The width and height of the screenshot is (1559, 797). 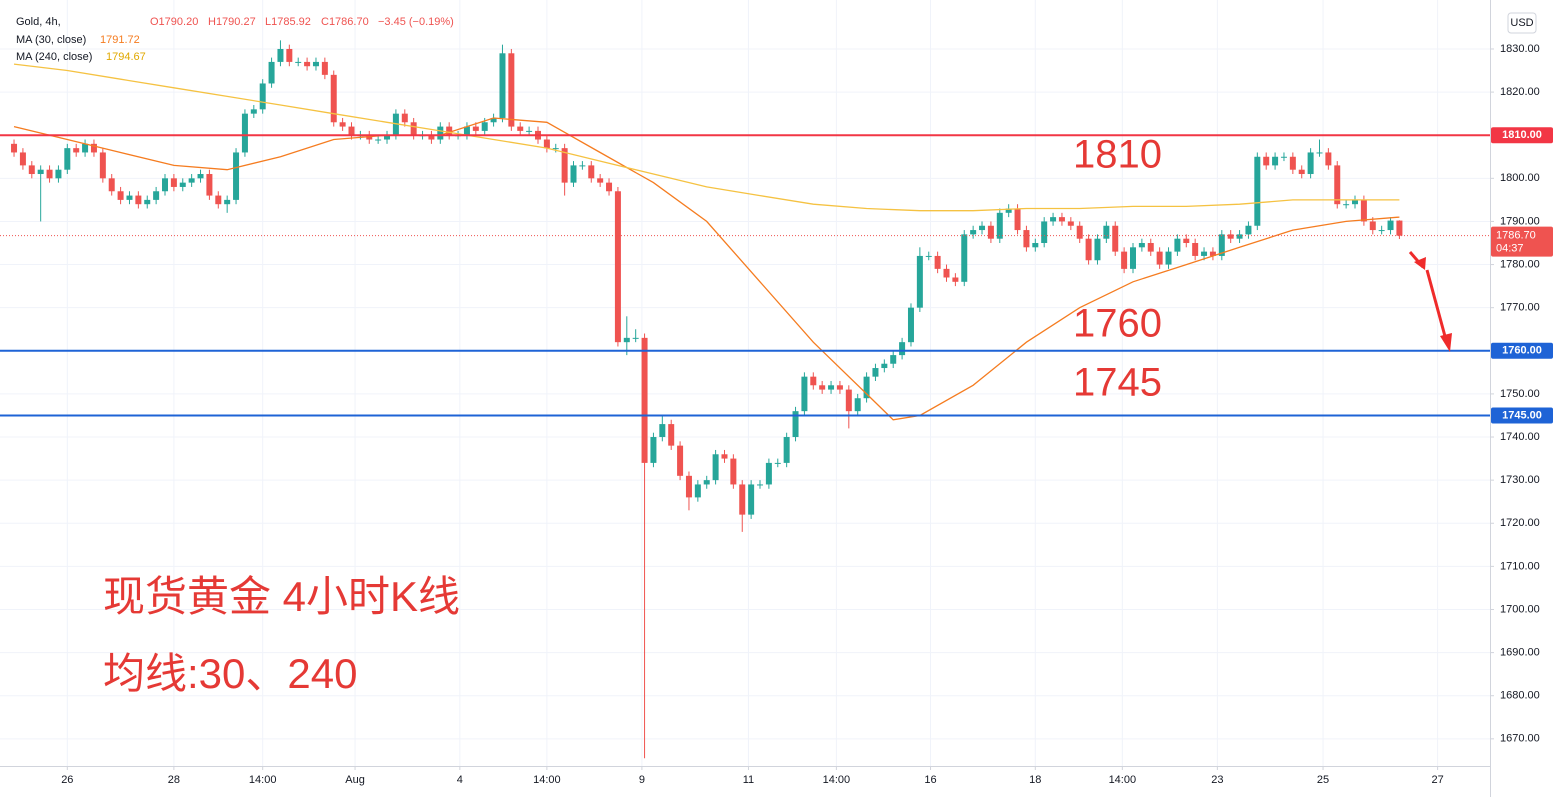 I want to click on y-tick-label: 1730.00, so click(x=1520, y=480).